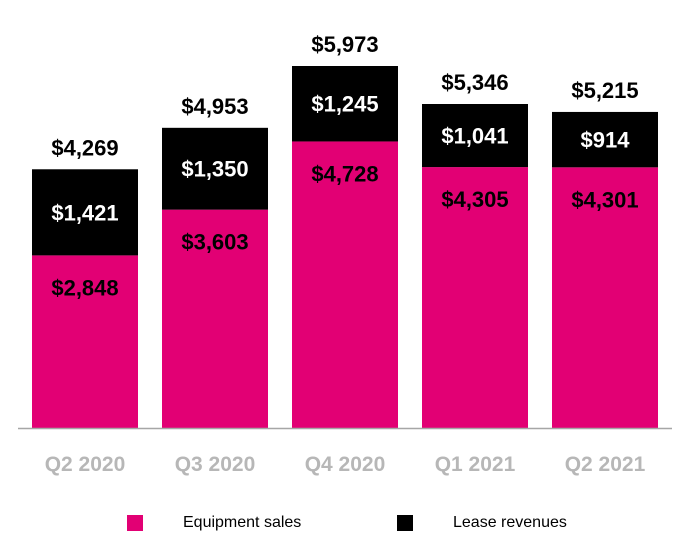 This screenshot has height=560, width=690. I want to click on legend-label-lease-revenues: Lease revenues, so click(510, 522).